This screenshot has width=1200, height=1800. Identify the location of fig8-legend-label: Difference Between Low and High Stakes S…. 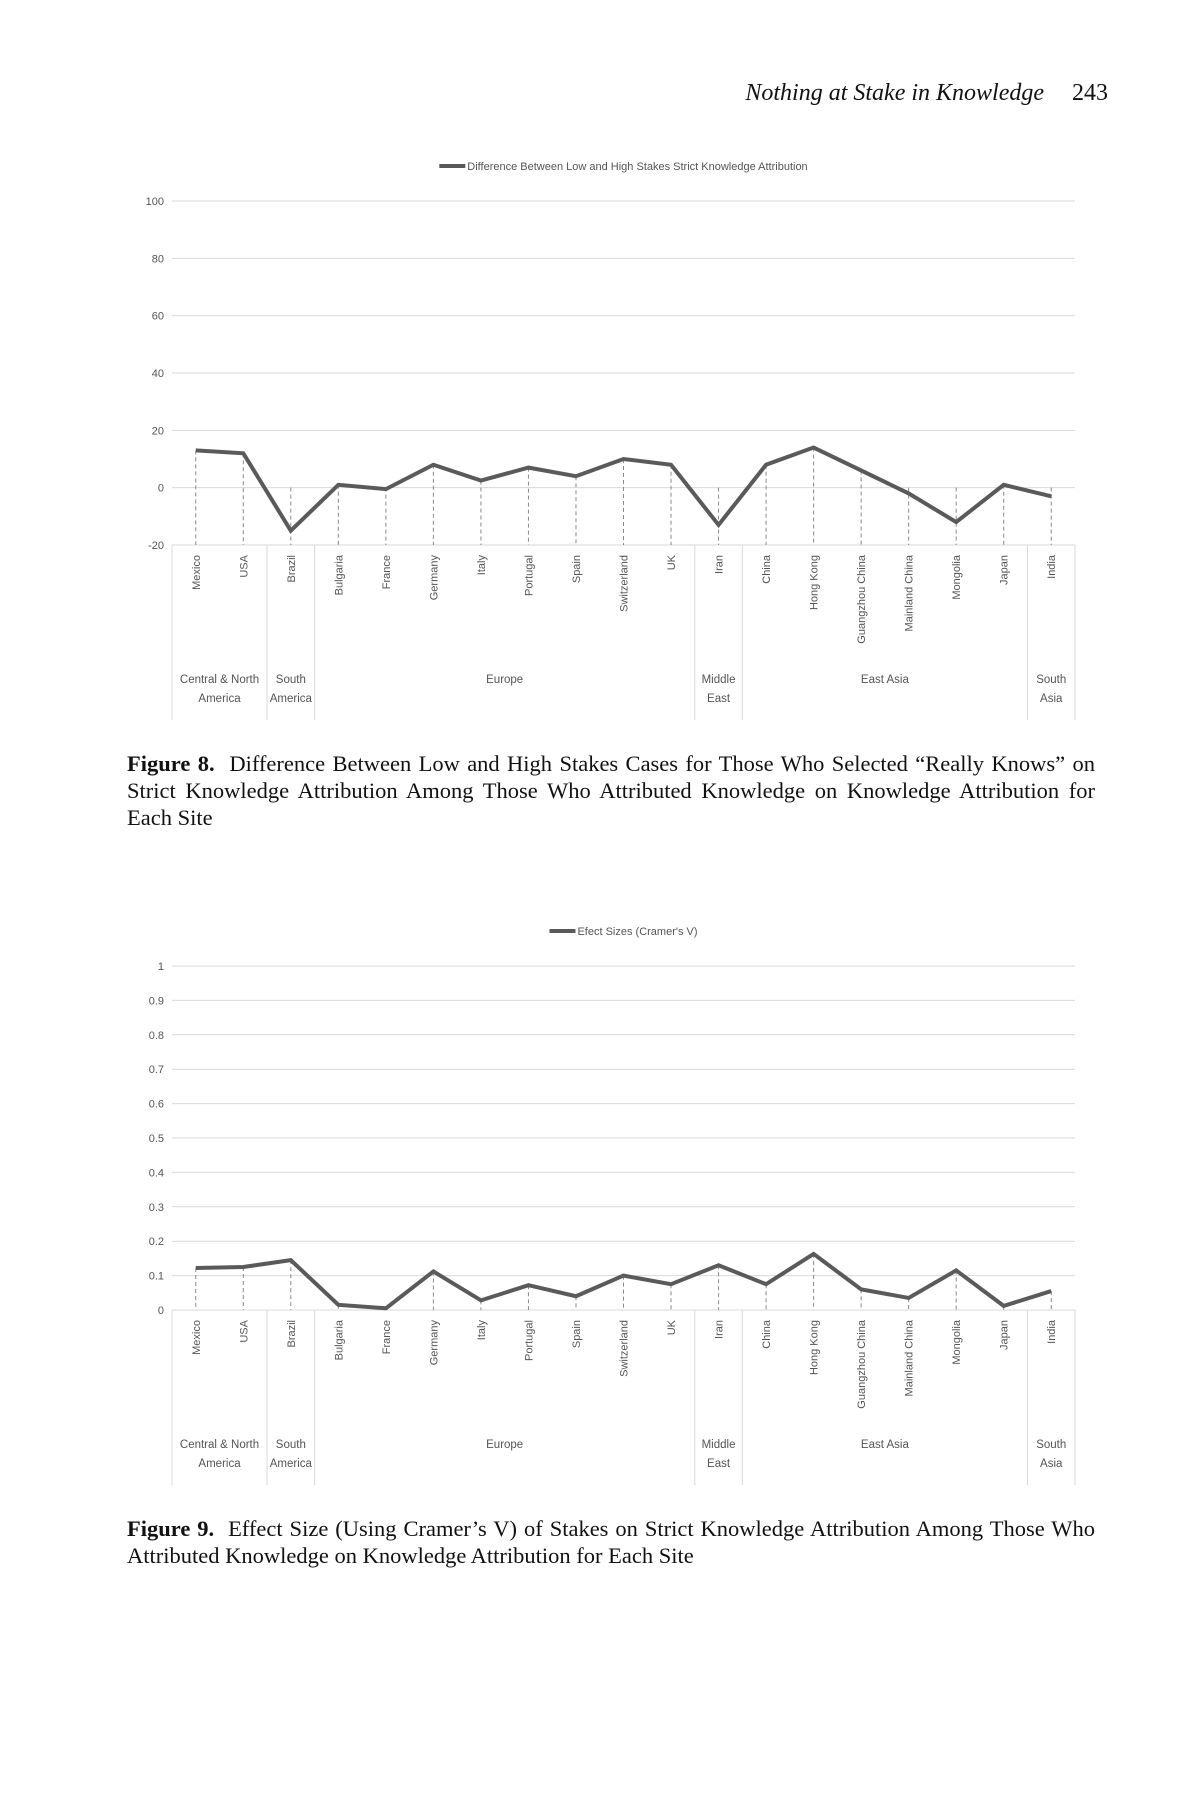
(637, 167).